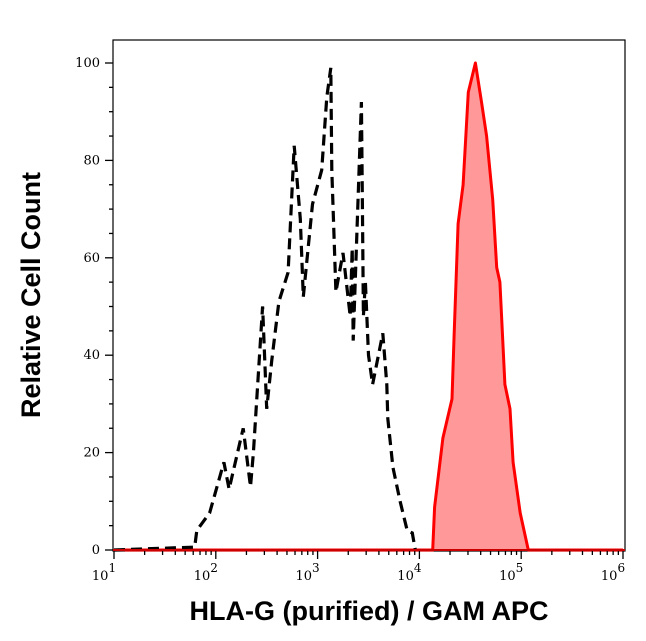 The width and height of the screenshot is (646, 641). I want to click on y-tick-label: 100, so click(87, 63).